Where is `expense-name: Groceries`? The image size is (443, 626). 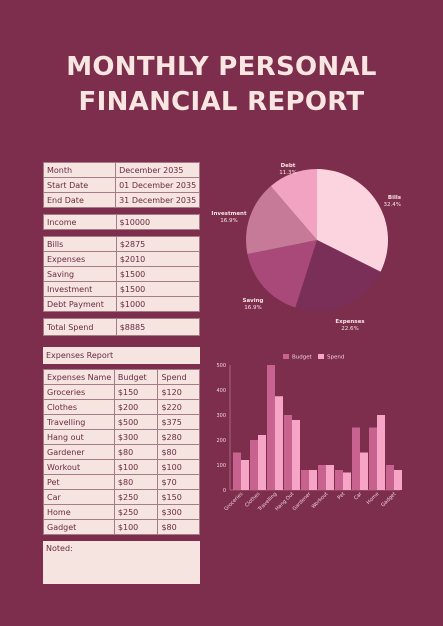 expense-name: Groceries is located at coordinates (79, 392).